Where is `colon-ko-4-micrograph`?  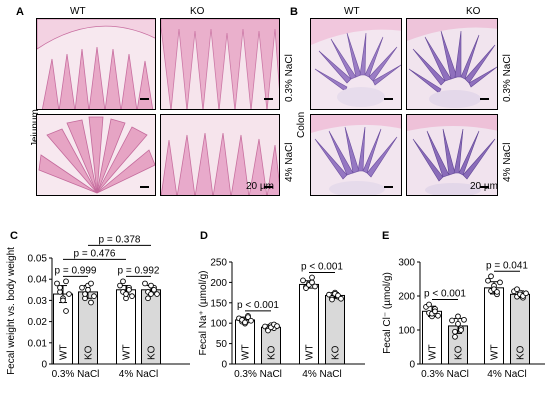
colon-ko-4-micrograph is located at coordinates (452, 155).